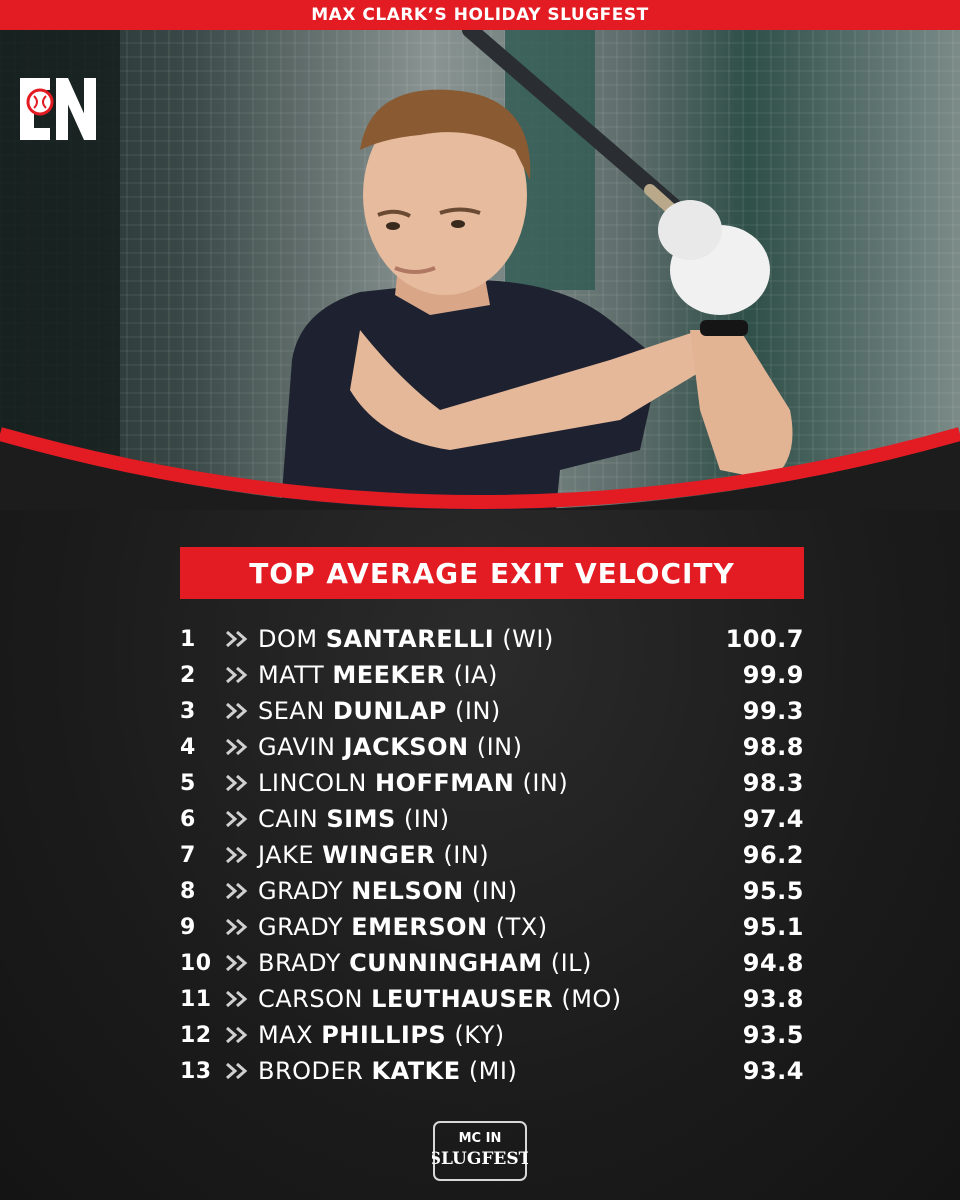 This screenshot has height=1200, width=960. I want to click on logo-line2: SLUGFEST, so click(480, 1159).